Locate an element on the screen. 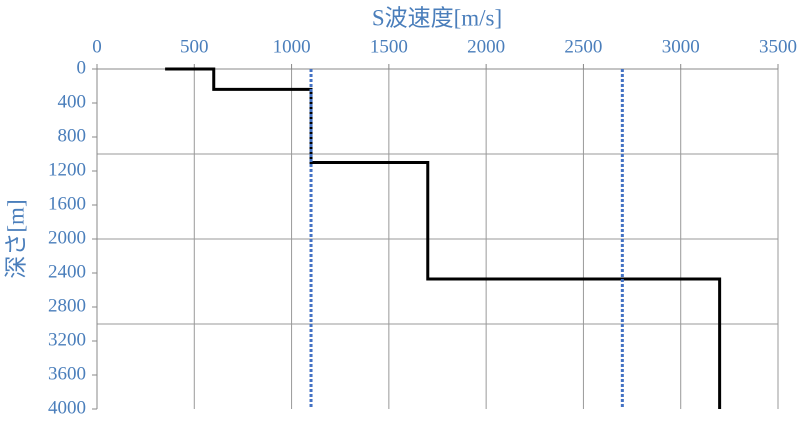  x-tick-label: 1500 is located at coordinates (389, 46).